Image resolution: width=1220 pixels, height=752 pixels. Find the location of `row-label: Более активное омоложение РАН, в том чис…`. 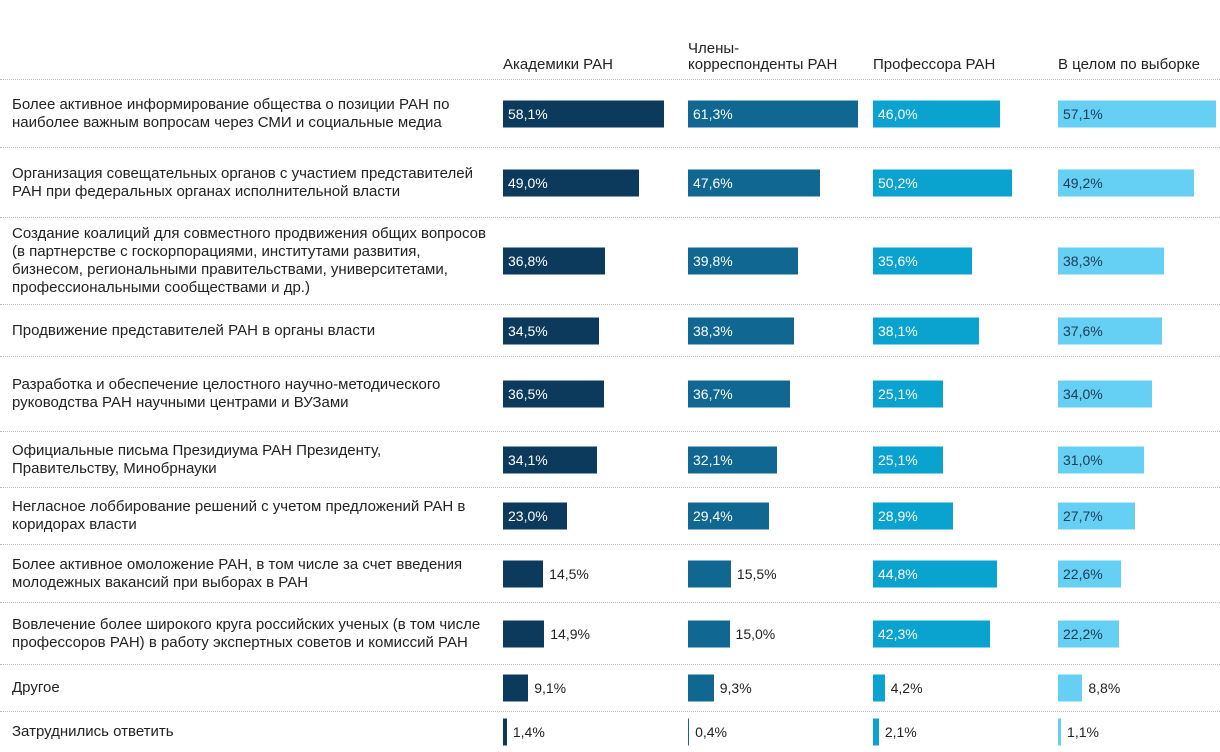

row-label: Более активное омоложение РАН, в том чис… is located at coordinates (237, 573).